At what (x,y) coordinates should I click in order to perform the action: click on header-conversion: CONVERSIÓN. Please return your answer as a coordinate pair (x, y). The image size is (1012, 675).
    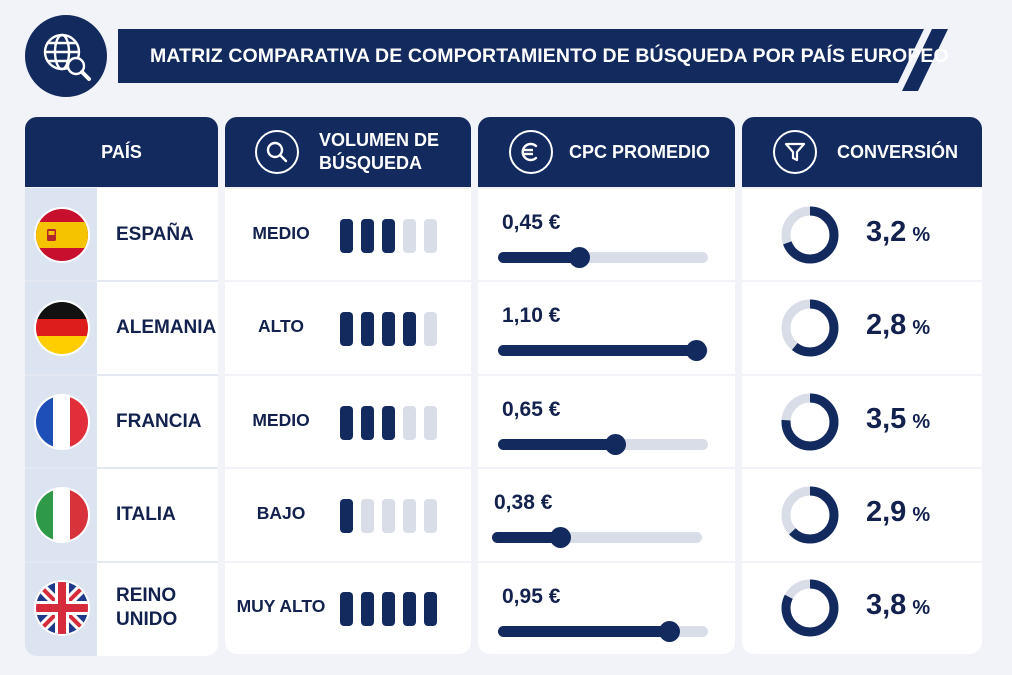
    Looking at the image, I should click on (862, 152).